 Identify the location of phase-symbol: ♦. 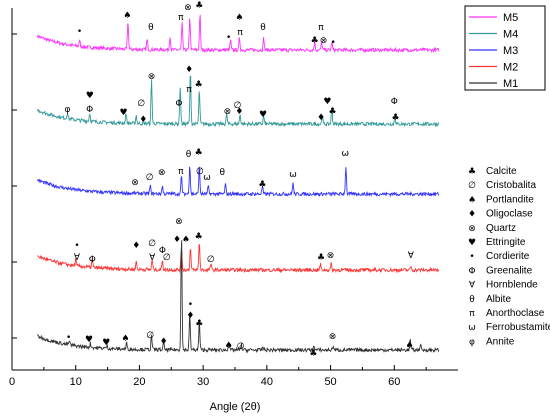
(472, 215).